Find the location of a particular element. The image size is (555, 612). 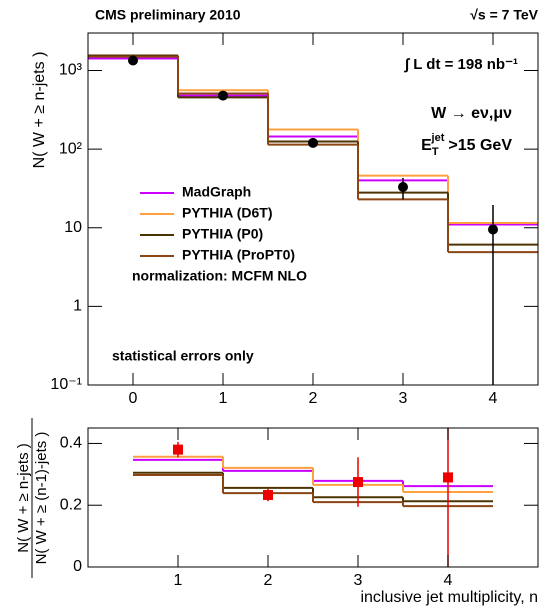

legend-label: PYTHIA (P0) is located at coordinates (222, 234).